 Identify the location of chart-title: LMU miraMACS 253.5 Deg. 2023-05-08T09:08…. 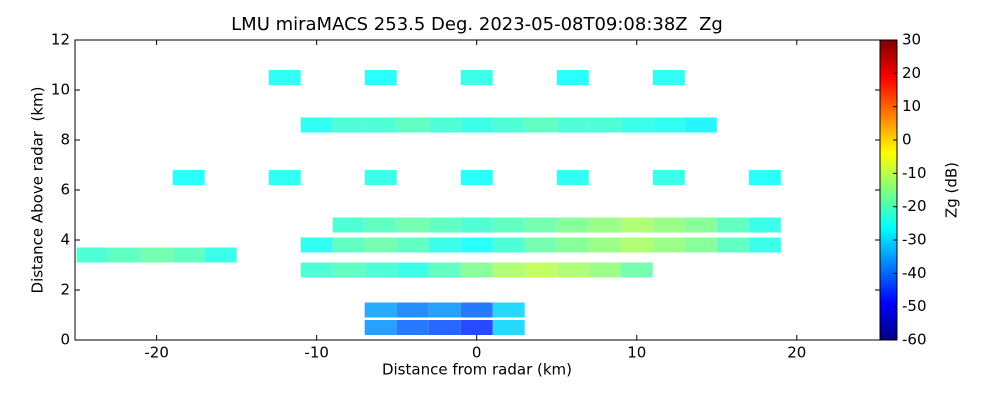
(477, 24).